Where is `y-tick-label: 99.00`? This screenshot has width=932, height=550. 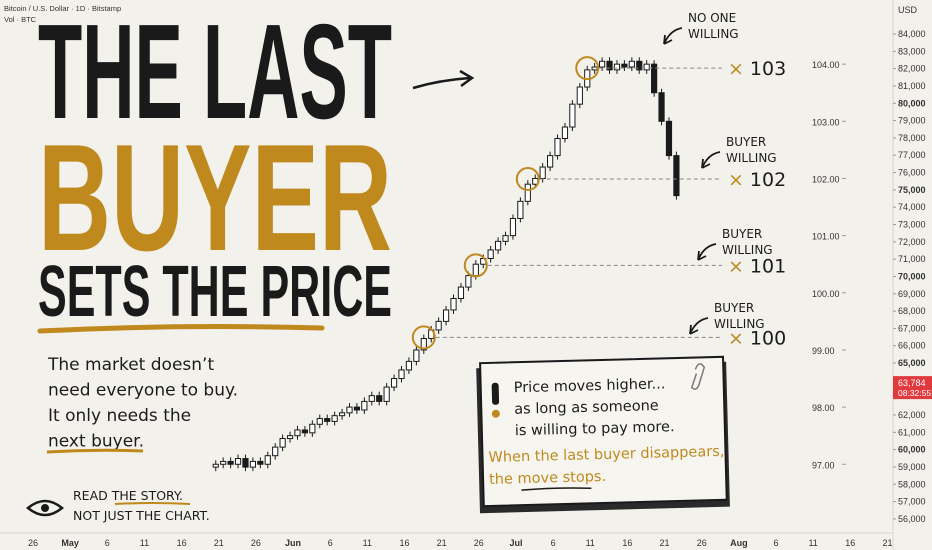
y-tick-label: 99.00 is located at coordinates (823, 351).